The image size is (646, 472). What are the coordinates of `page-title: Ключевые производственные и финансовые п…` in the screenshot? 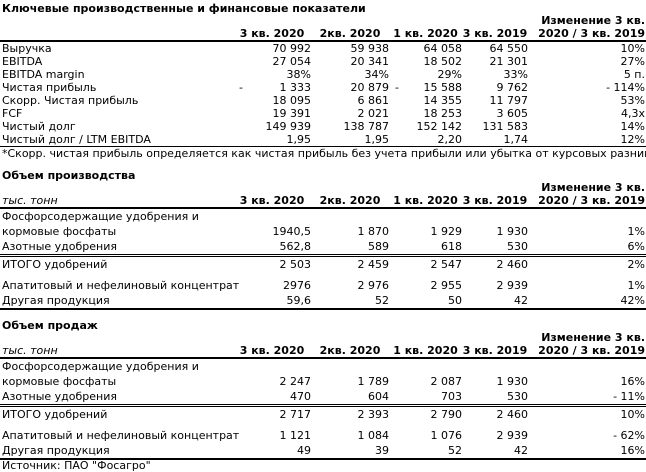 It's located at (184, 8).